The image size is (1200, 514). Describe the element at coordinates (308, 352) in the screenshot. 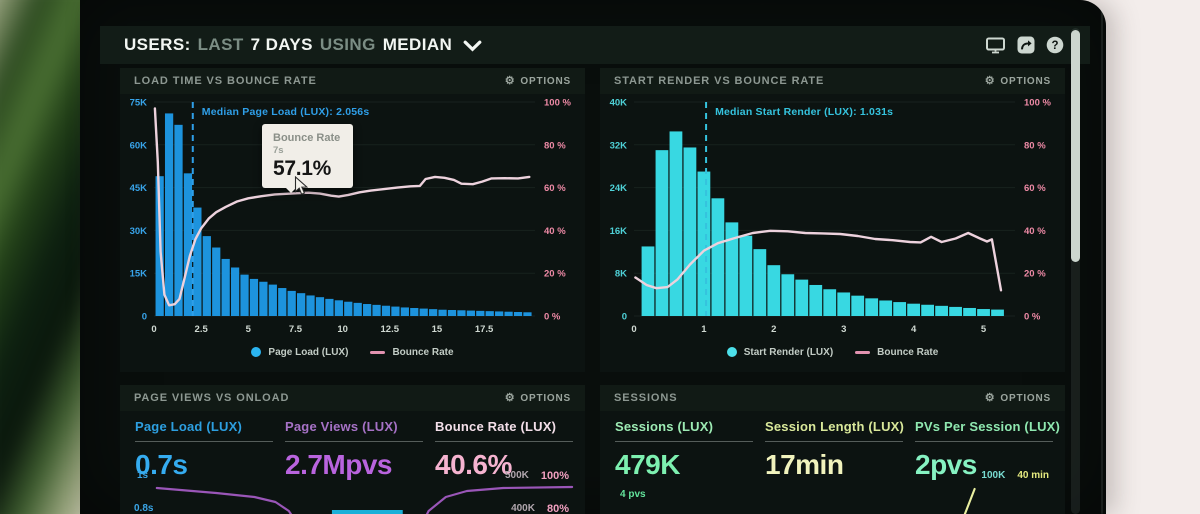

I see `legend-label: Page Load (LUX)` at that location.